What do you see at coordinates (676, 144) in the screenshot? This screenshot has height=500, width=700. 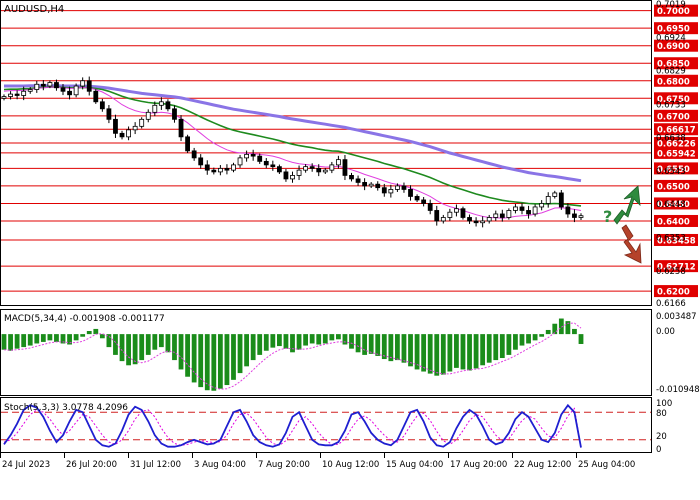 I see `level-label: 0.66226` at bounding box center [676, 144].